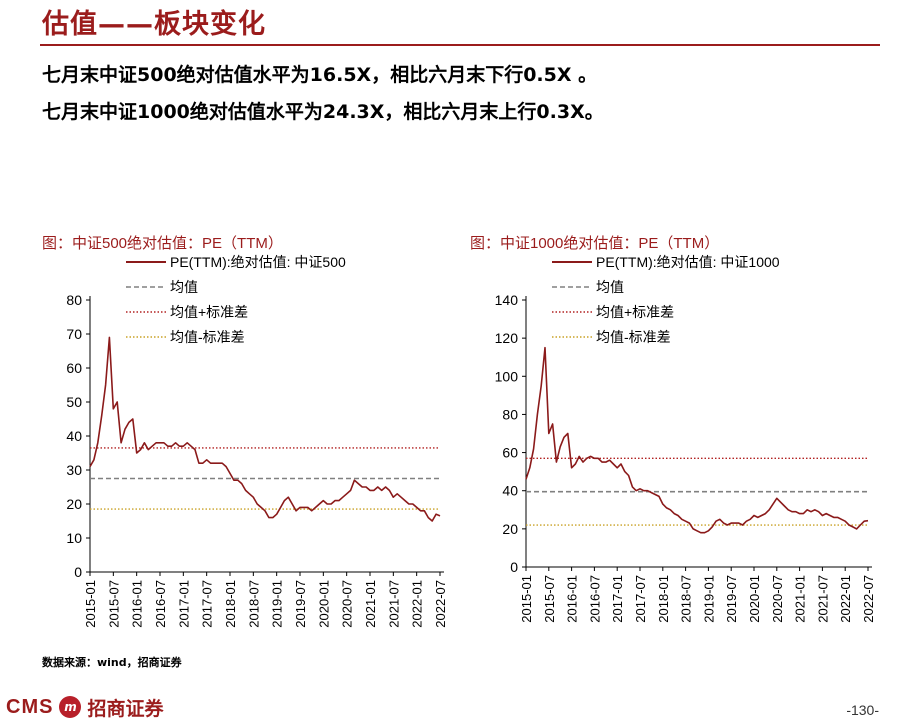 Image resolution: width=907 pixels, height=721 pixels. What do you see at coordinates (125, 708) in the screenshot?
I see `logo-chinese-name: 招商证券` at bounding box center [125, 708].